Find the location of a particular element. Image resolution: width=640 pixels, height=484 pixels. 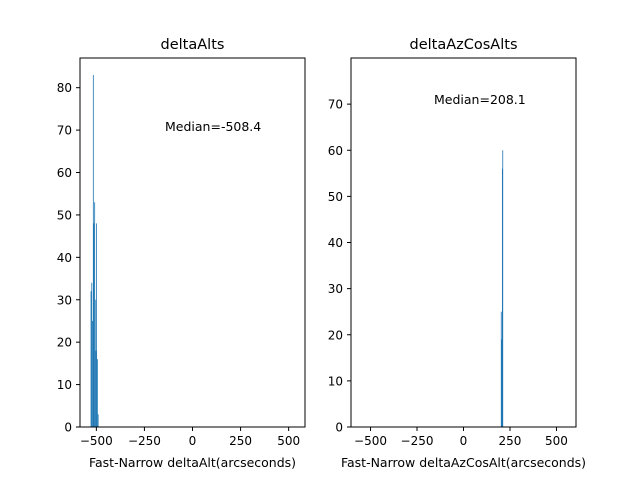

y-tick-label: 80 is located at coordinates (64, 88).